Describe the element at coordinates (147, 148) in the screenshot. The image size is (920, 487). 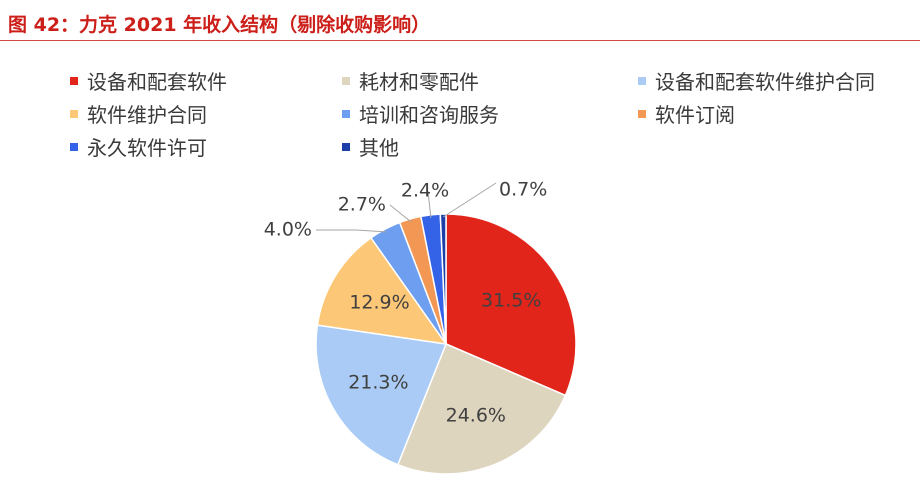
I see `legend-label: 永久软件许可` at that location.